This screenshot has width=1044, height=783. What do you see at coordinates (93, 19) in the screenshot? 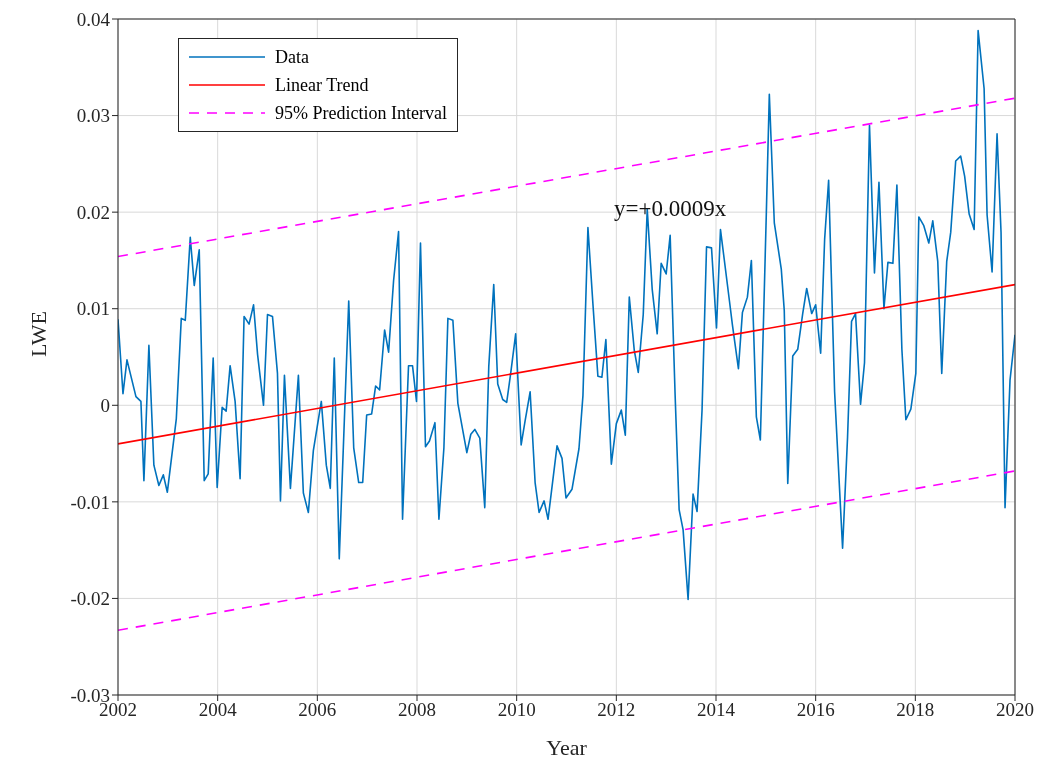
I see `y-tick-label: 0.04` at bounding box center [93, 19].